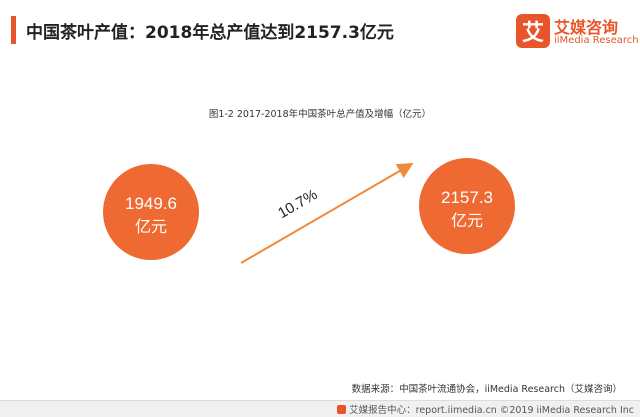  I want to click on brand-logo: 艾 艾媒咨询 iiMedia Research, so click(577, 31).